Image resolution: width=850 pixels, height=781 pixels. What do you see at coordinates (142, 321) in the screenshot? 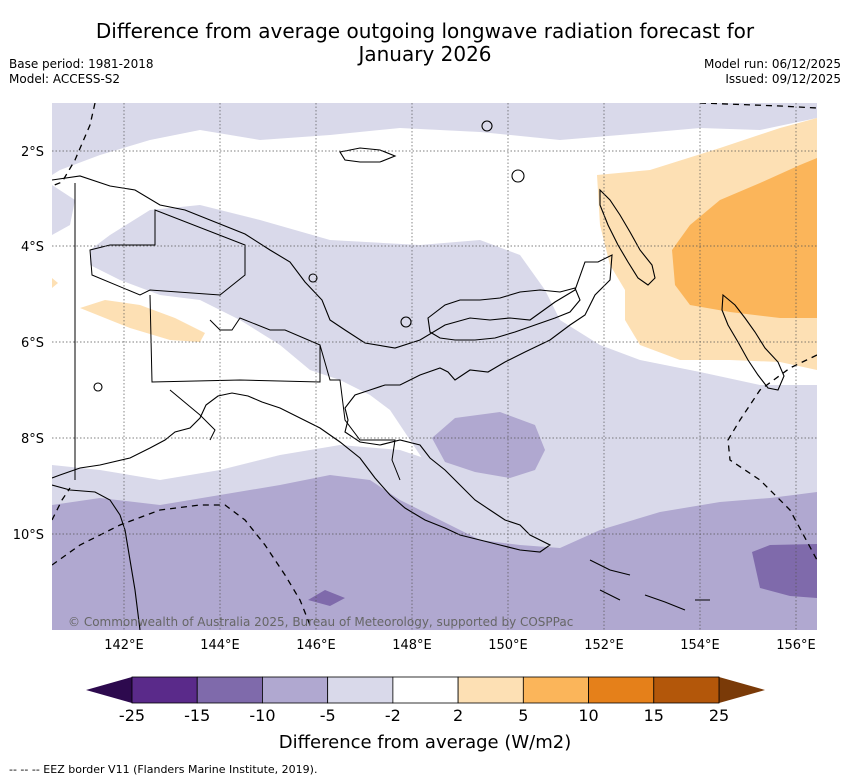
I see `anomaly-region-peach-west` at bounding box center [142, 321].